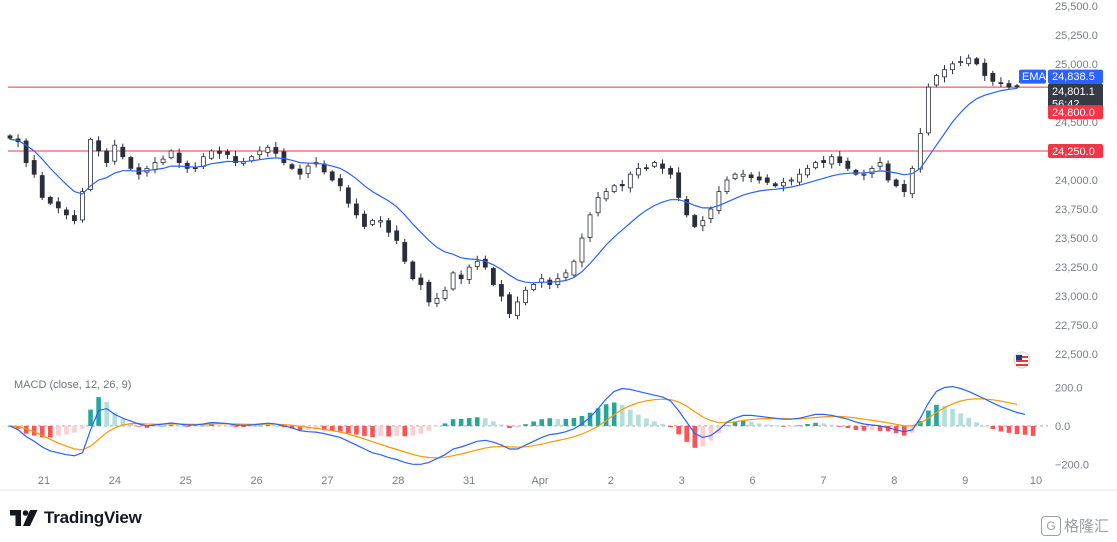  What do you see at coordinates (1075, 97) in the screenshot?
I see `last-price-tag` at bounding box center [1075, 97].